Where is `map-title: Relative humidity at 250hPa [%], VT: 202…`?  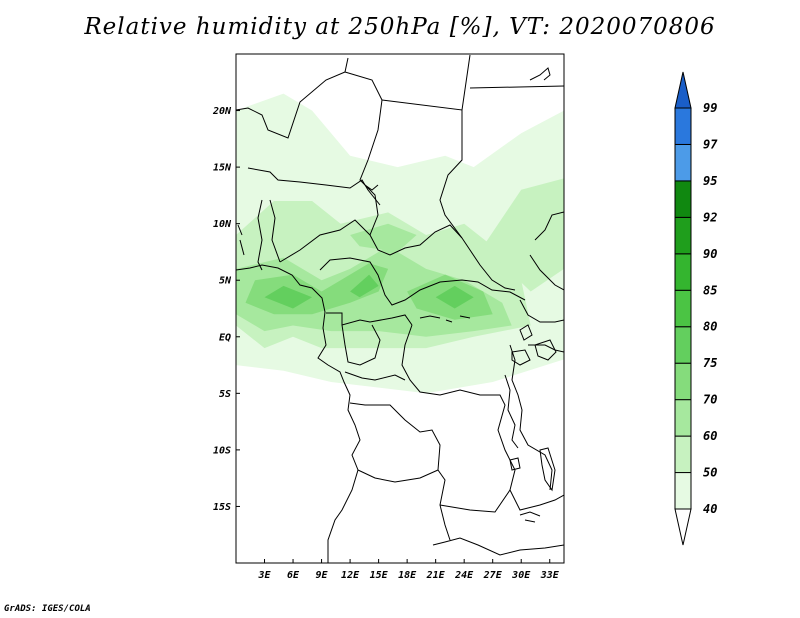
map-title: Relative humidity at 250hPa [%], VT: 202… is located at coordinates (400, 27).